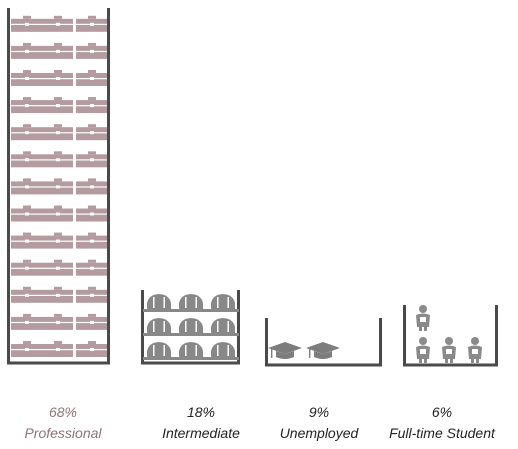  What do you see at coordinates (442, 423) in the screenshot?
I see `label-full-time-student: 6% Full-time Student` at bounding box center [442, 423].